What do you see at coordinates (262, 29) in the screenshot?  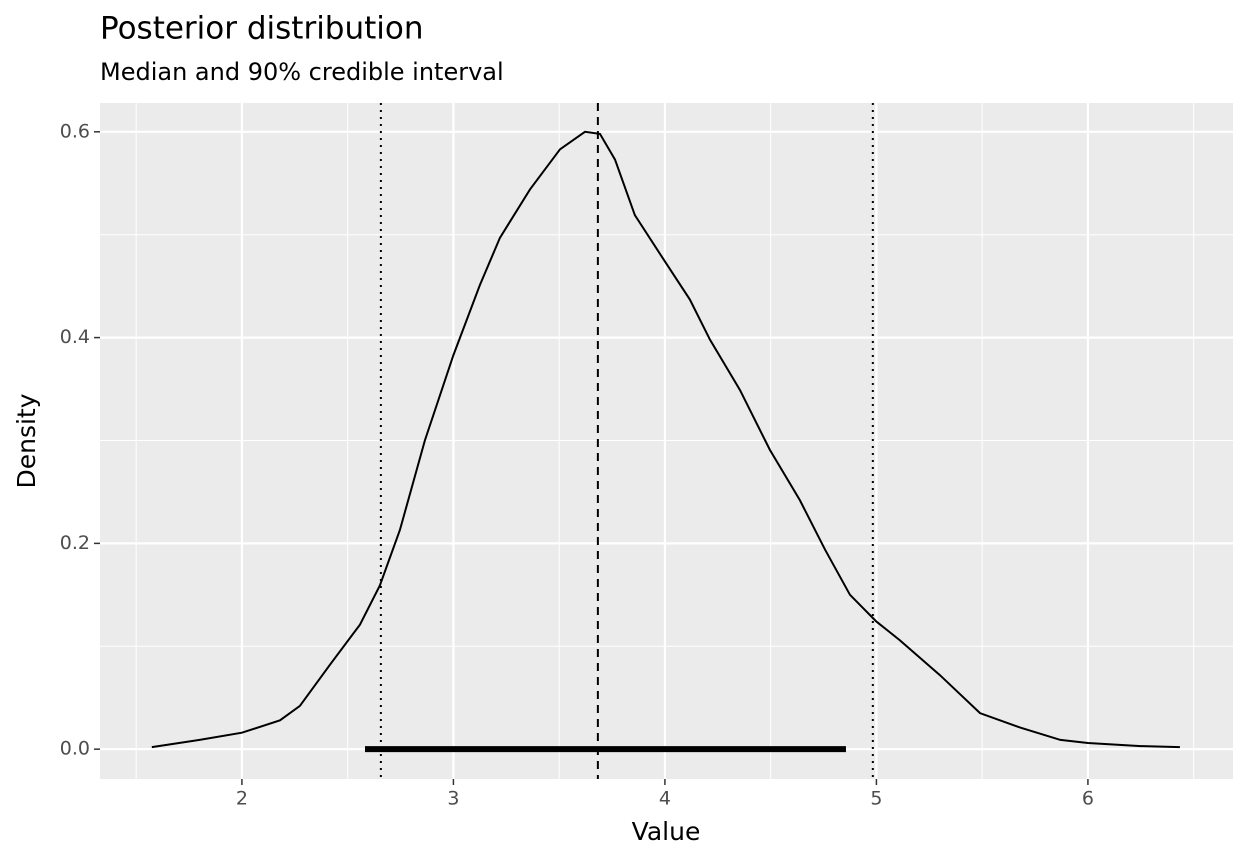 I see `chart-title: Posterior distribution` at bounding box center [262, 29].